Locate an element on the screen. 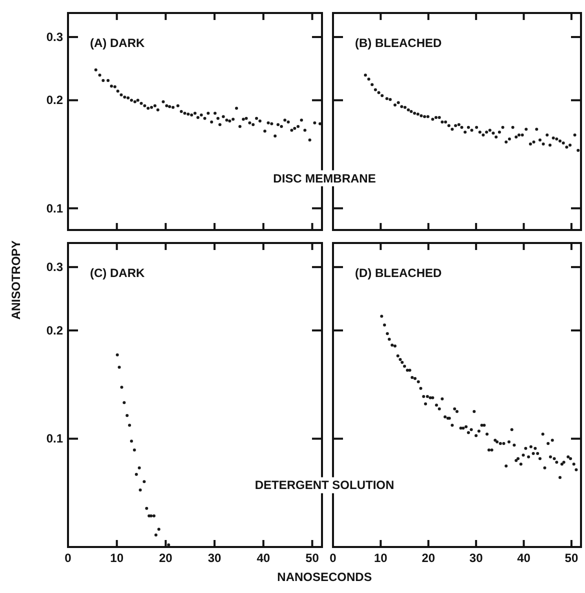 The image size is (585, 593). annotation: DETERGENT SOLUTION is located at coordinates (324, 485).